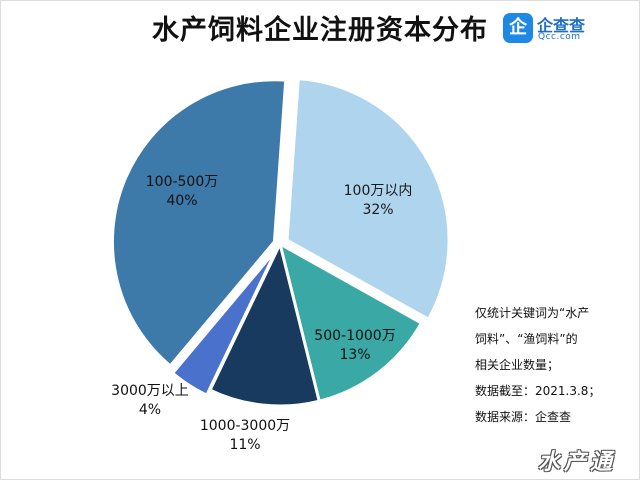 The height and width of the screenshot is (480, 640). What do you see at coordinates (523, 417) in the screenshot?
I see `footnote-line: 数据来源：企查查` at bounding box center [523, 417].